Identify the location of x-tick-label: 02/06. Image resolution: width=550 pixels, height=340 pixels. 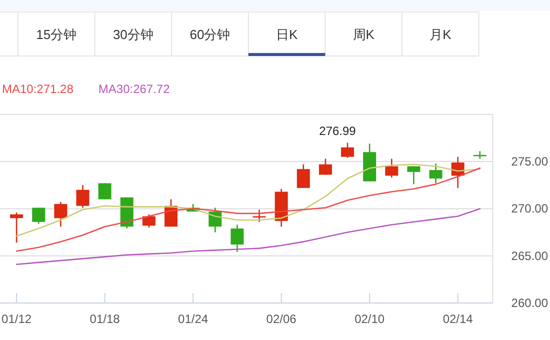
(281, 319).